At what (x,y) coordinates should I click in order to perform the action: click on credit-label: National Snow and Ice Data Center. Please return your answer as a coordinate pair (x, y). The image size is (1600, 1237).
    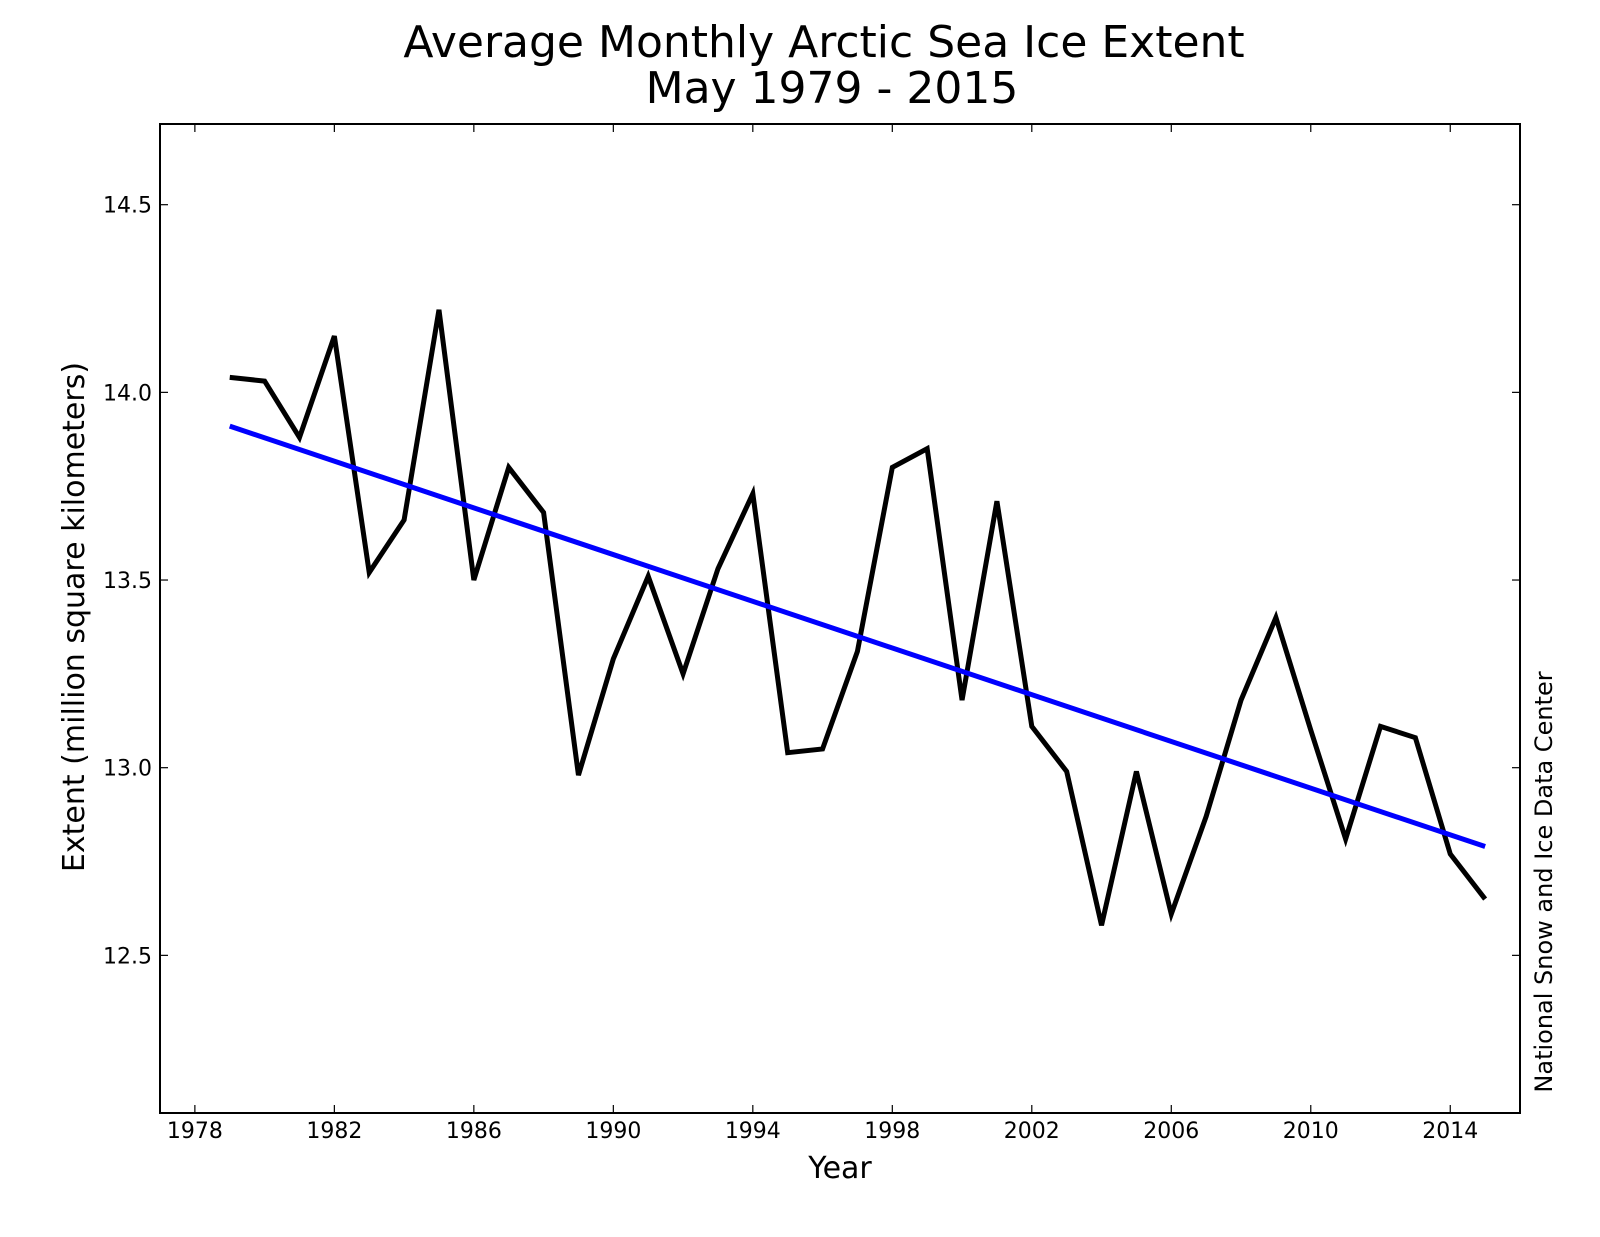
    Looking at the image, I should click on (1544, 881).